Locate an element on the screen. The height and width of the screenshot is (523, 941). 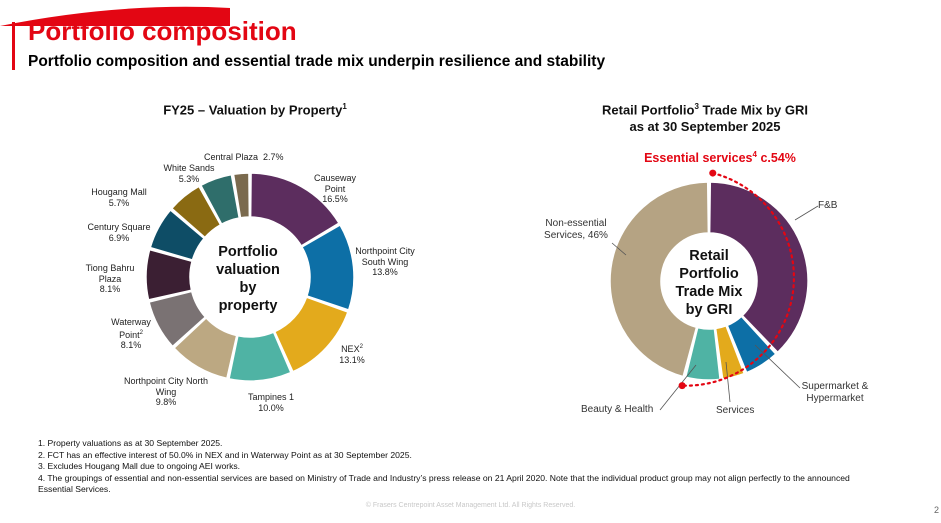
label-services: Services is located at coordinates (735, 410).